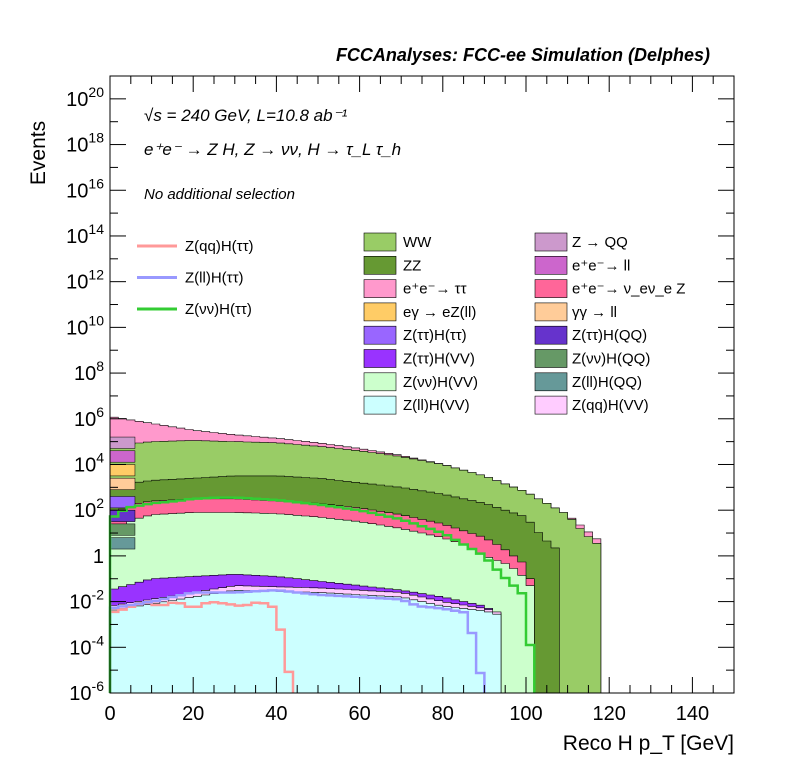 The height and width of the screenshot is (772, 796). What do you see at coordinates (380, 335) in the screenshot?
I see `legend-swatch-z-h` at bounding box center [380, 335].